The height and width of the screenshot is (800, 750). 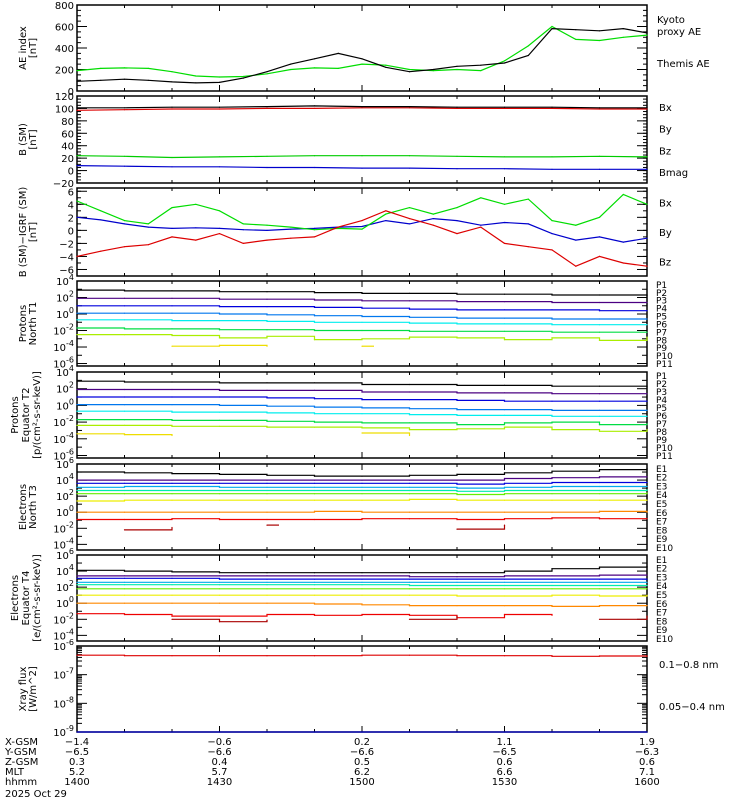 What do you see at coordinates (63, 702) in the screenshot?
I see `y-tick-label: 10⁻⁸` at bounding box center [63, 702].